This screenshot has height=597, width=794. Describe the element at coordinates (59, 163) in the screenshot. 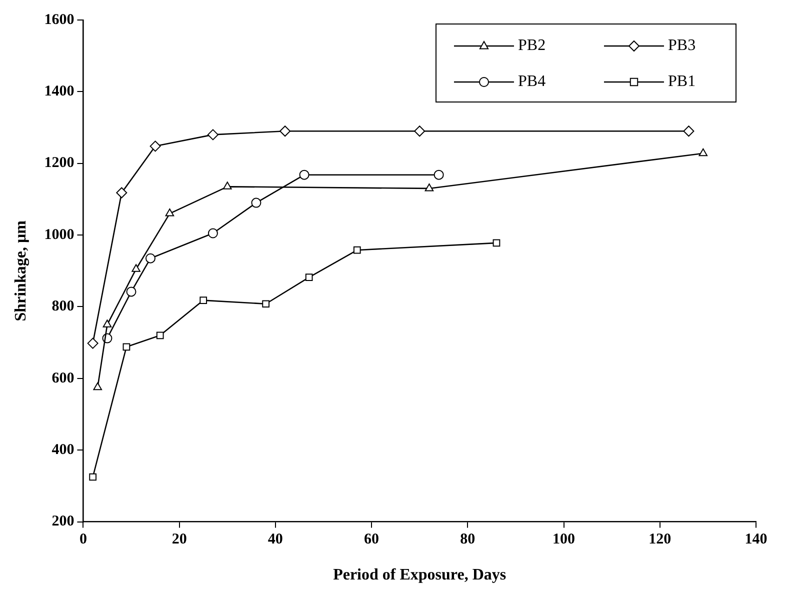

I see `y-tick-label: 1200` at that location.